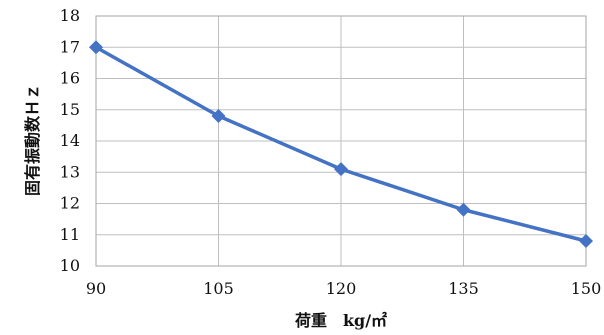 The image size is (604, 335). Describe the element at coordinates (70, 78) in the screenshot. I see `y-tick-label: 16` at that location.